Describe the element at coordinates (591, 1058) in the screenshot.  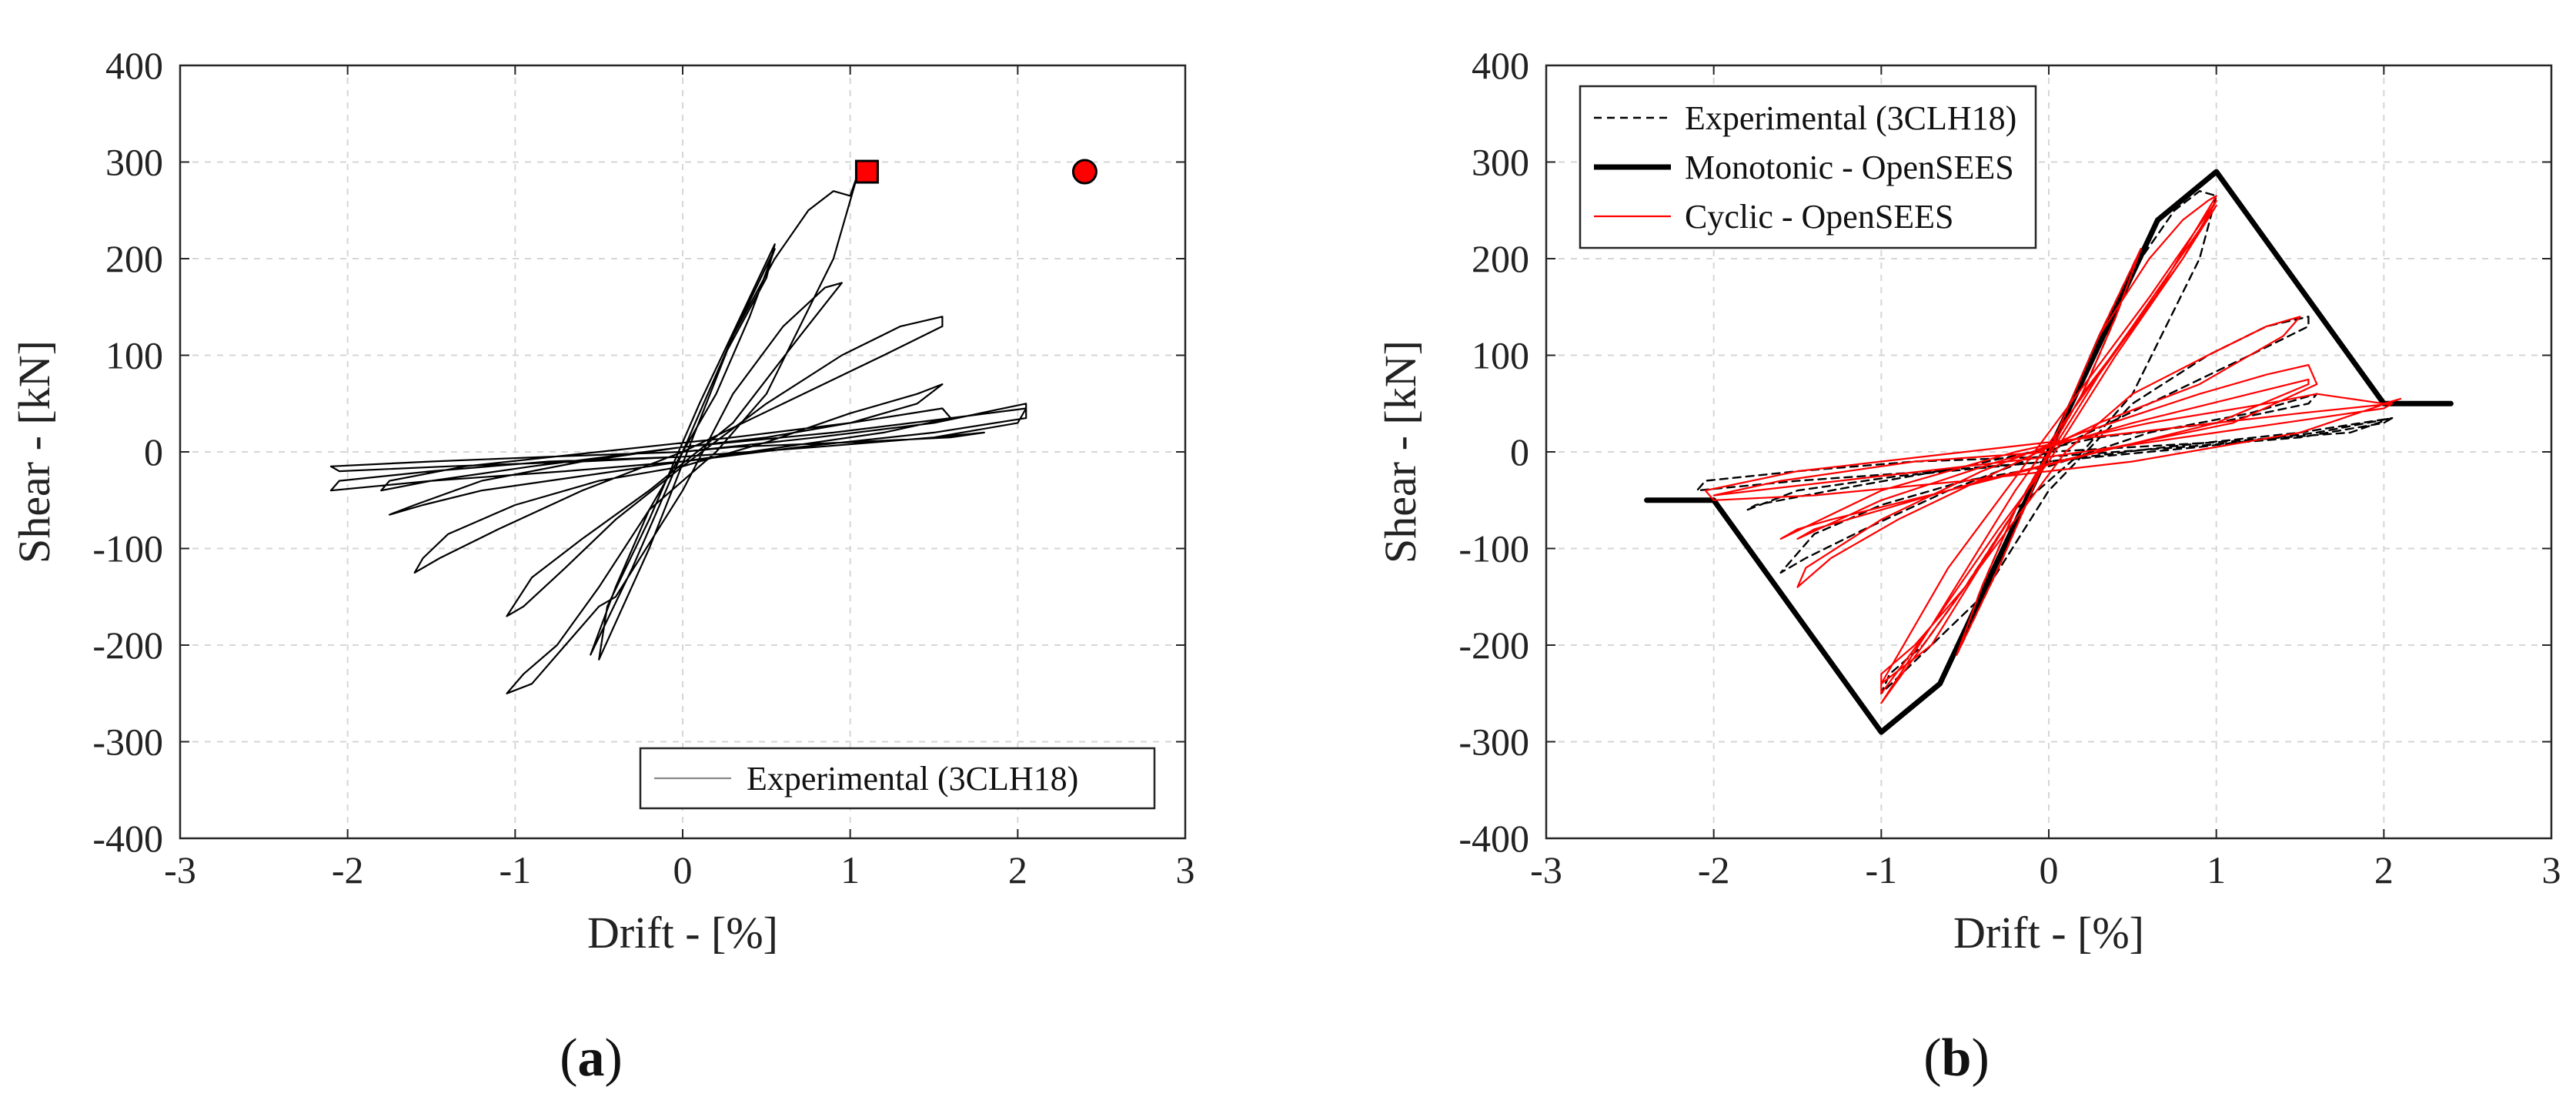
I see `subfigure-caption: (a)` at that location.